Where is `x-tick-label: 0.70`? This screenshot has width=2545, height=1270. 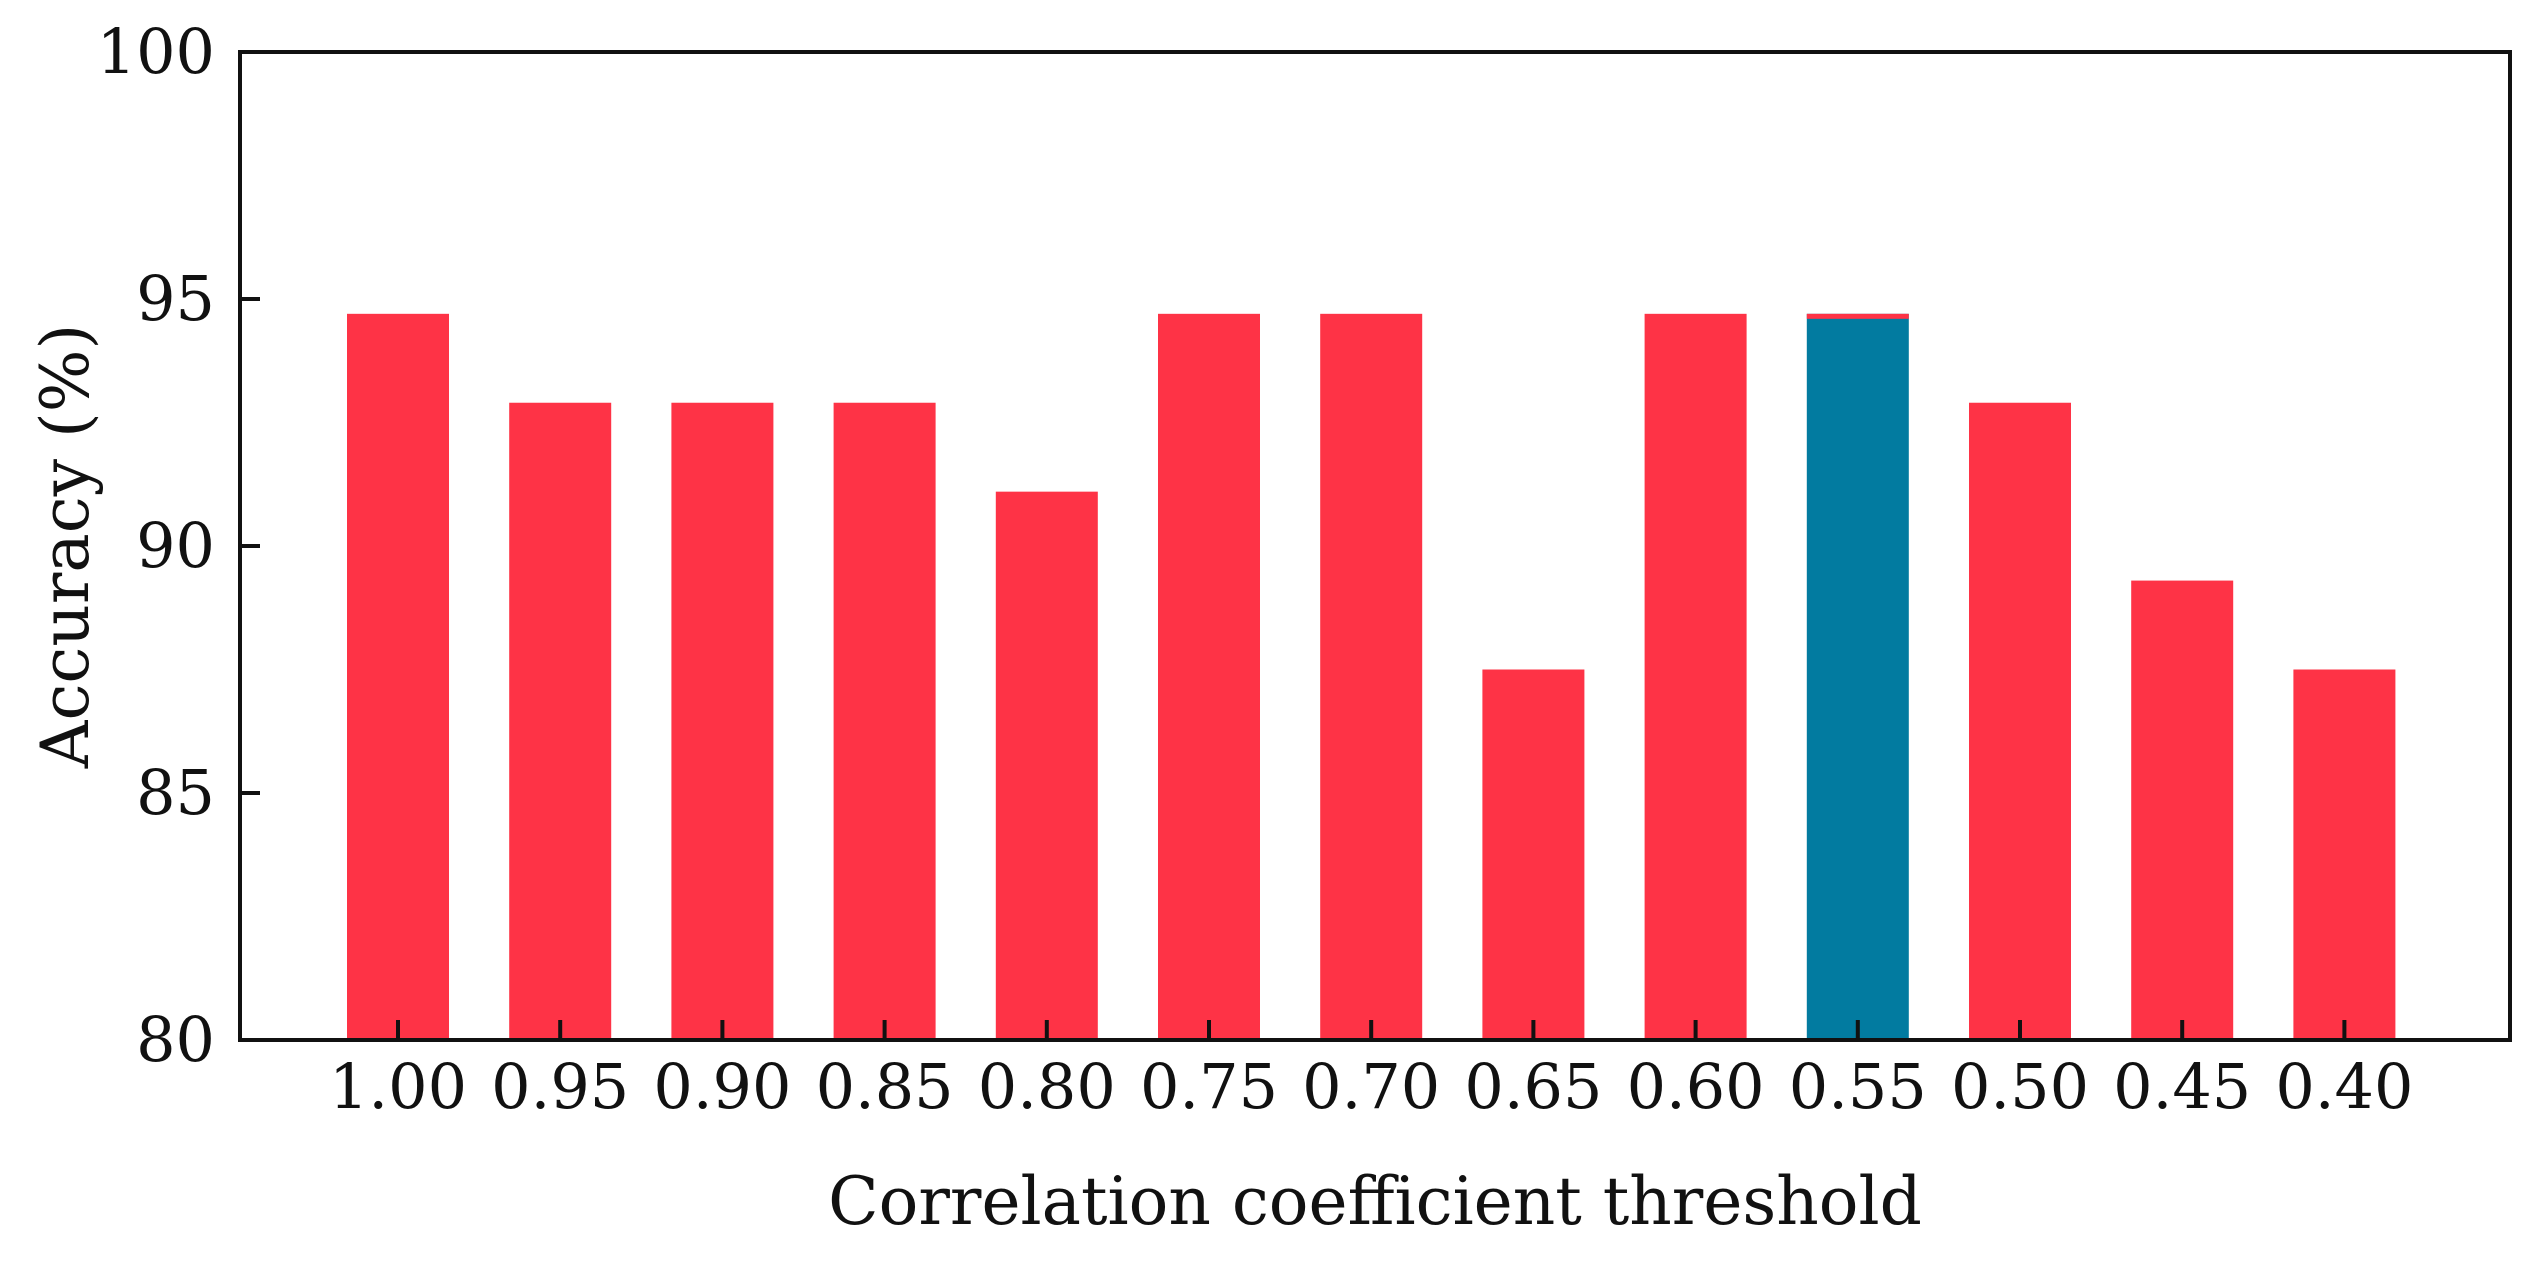 x-tick-label: 0.70 is located at coordinates (1371, 1086).